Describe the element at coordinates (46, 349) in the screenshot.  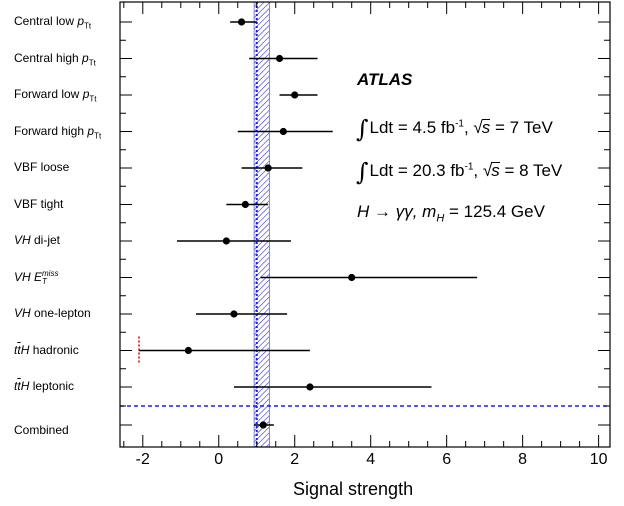
I see `category-label: ttH hadronic` at that location.